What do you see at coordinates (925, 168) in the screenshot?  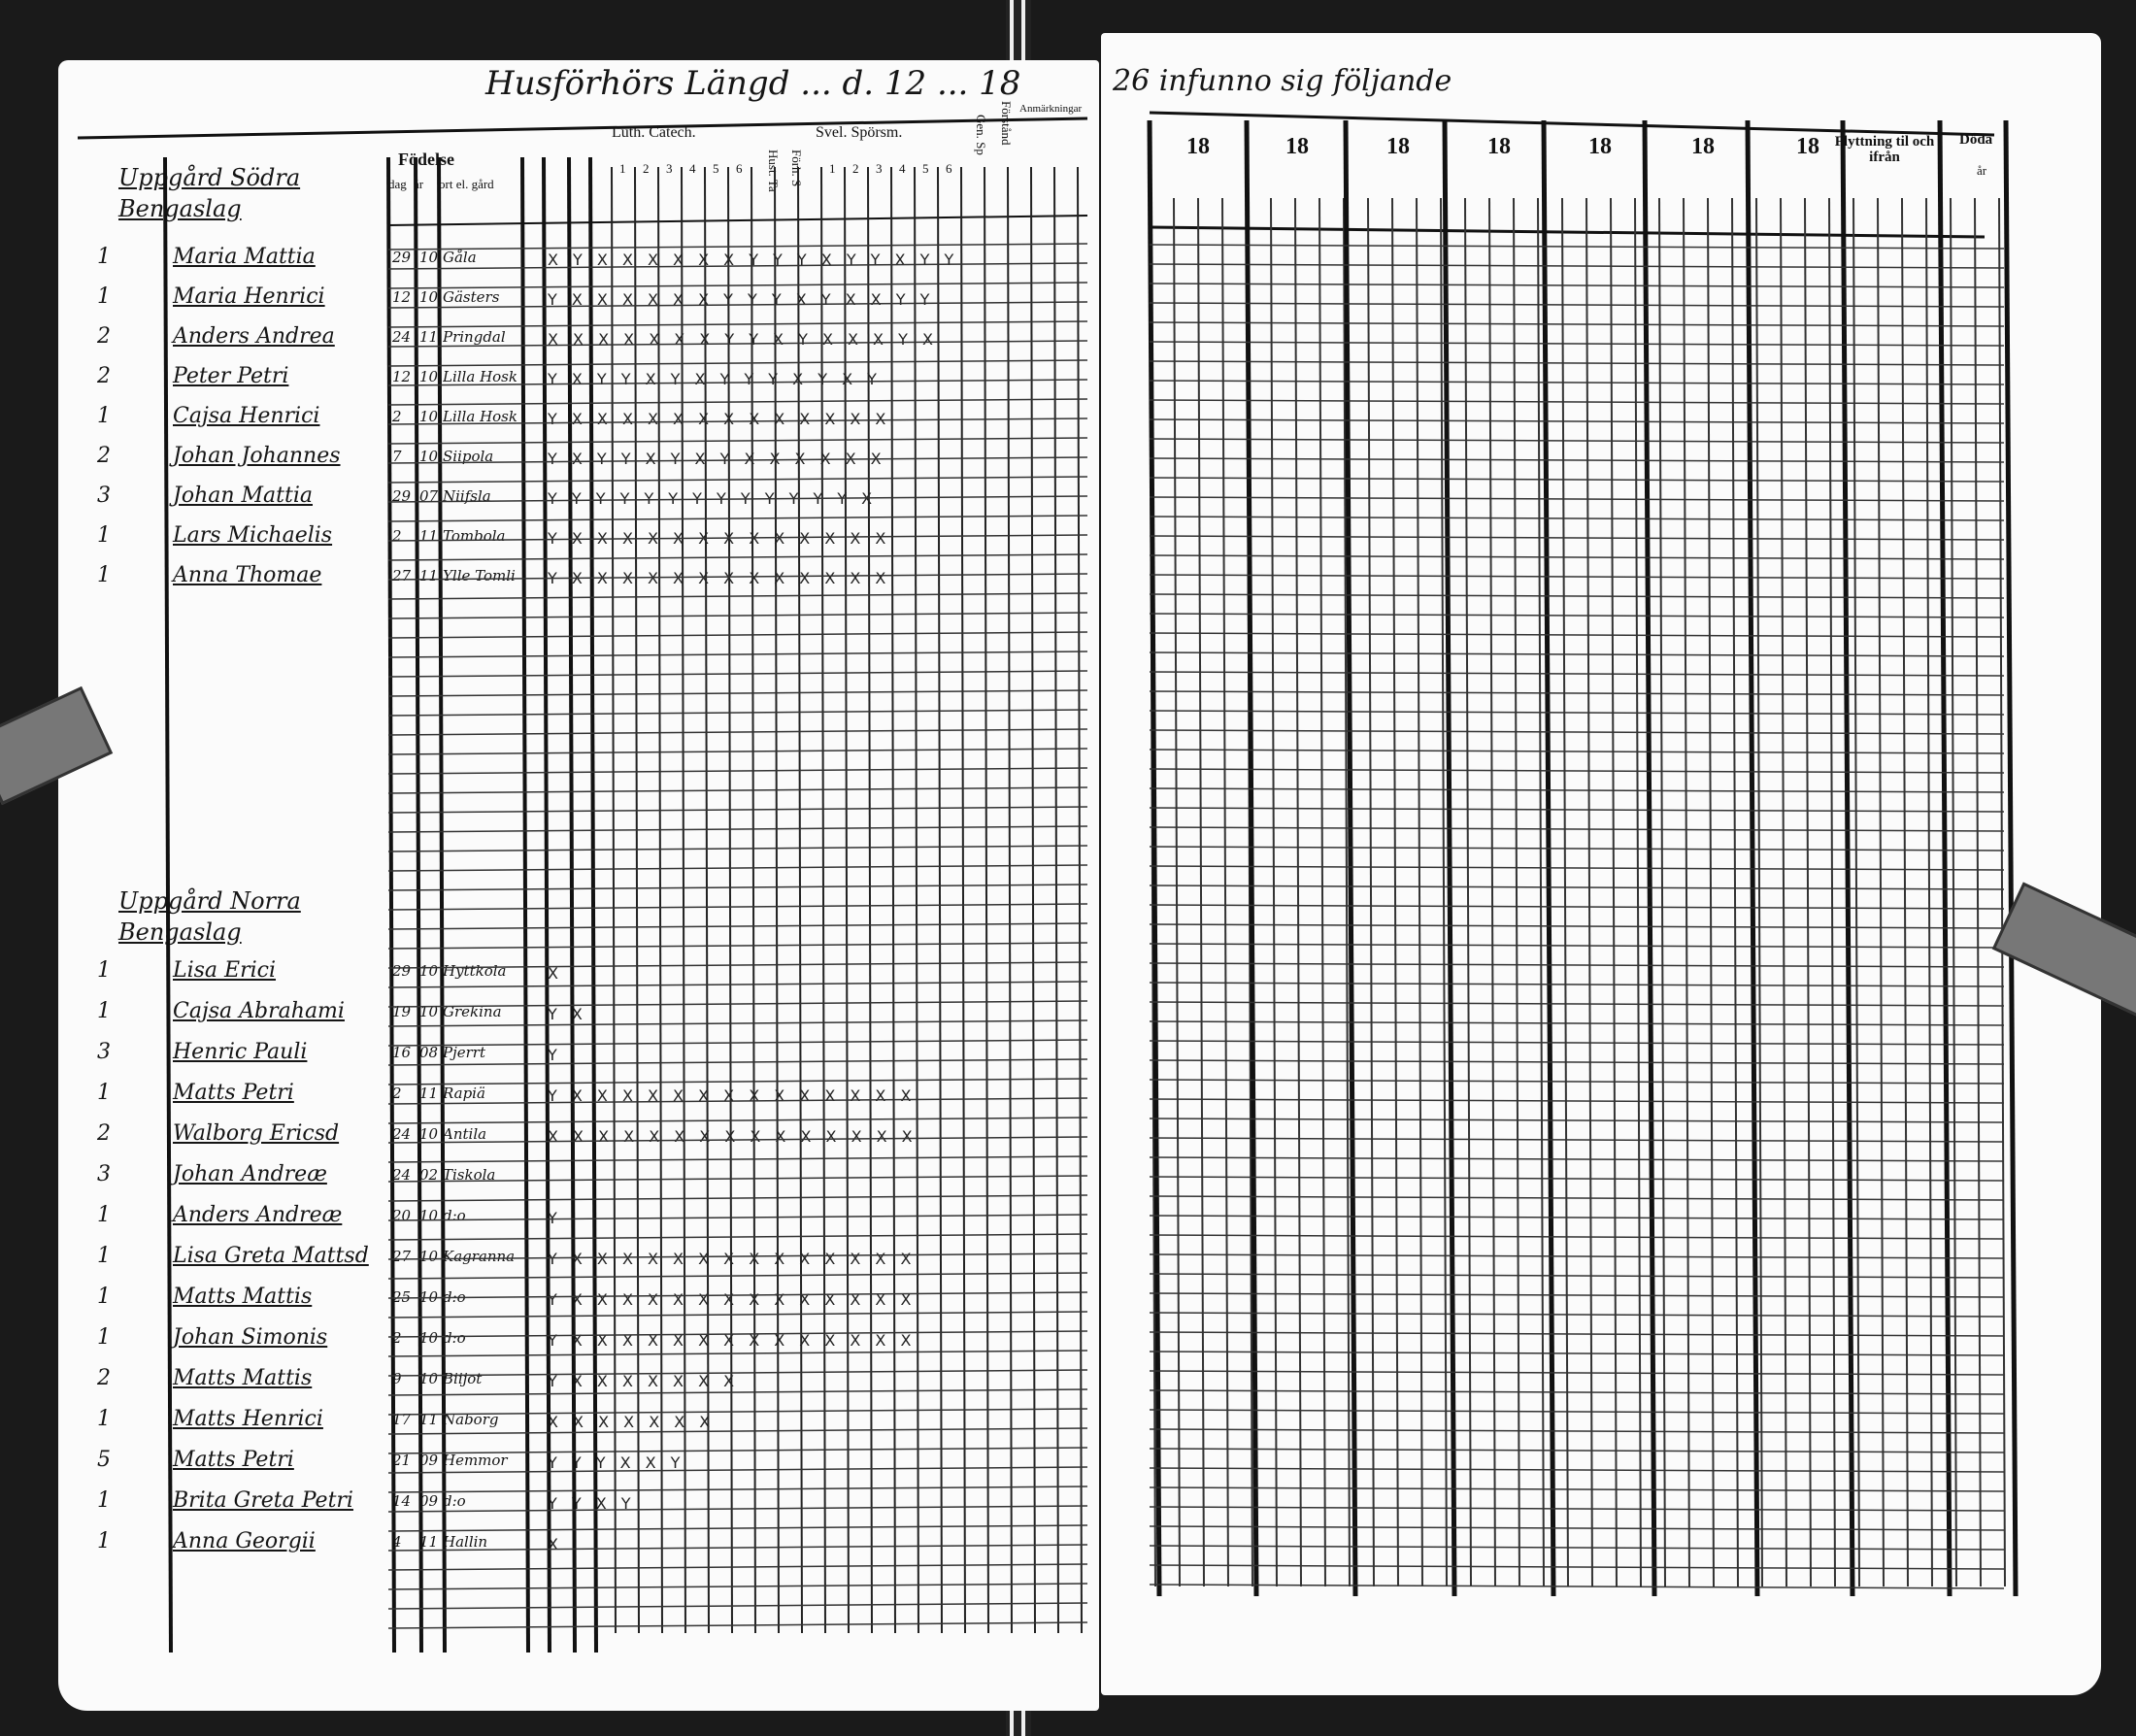 I see `question-part: 5` at bounding box center [925, 168].